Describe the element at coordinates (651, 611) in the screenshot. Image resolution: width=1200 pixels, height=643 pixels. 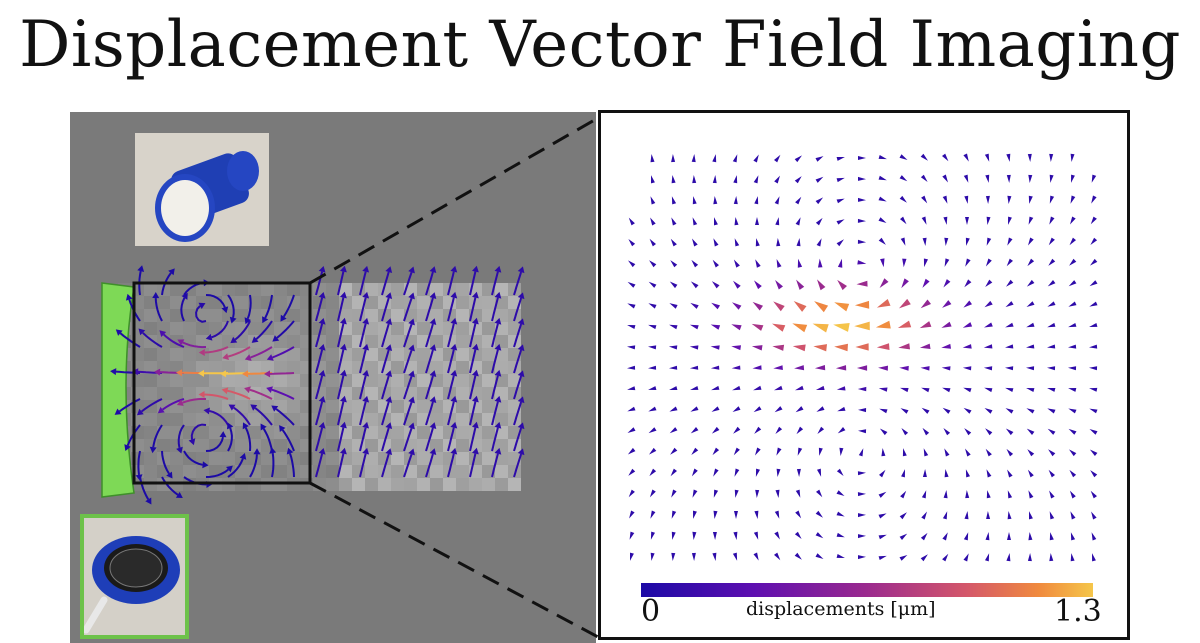
I see `colorbar-min-label: 0` at that location.